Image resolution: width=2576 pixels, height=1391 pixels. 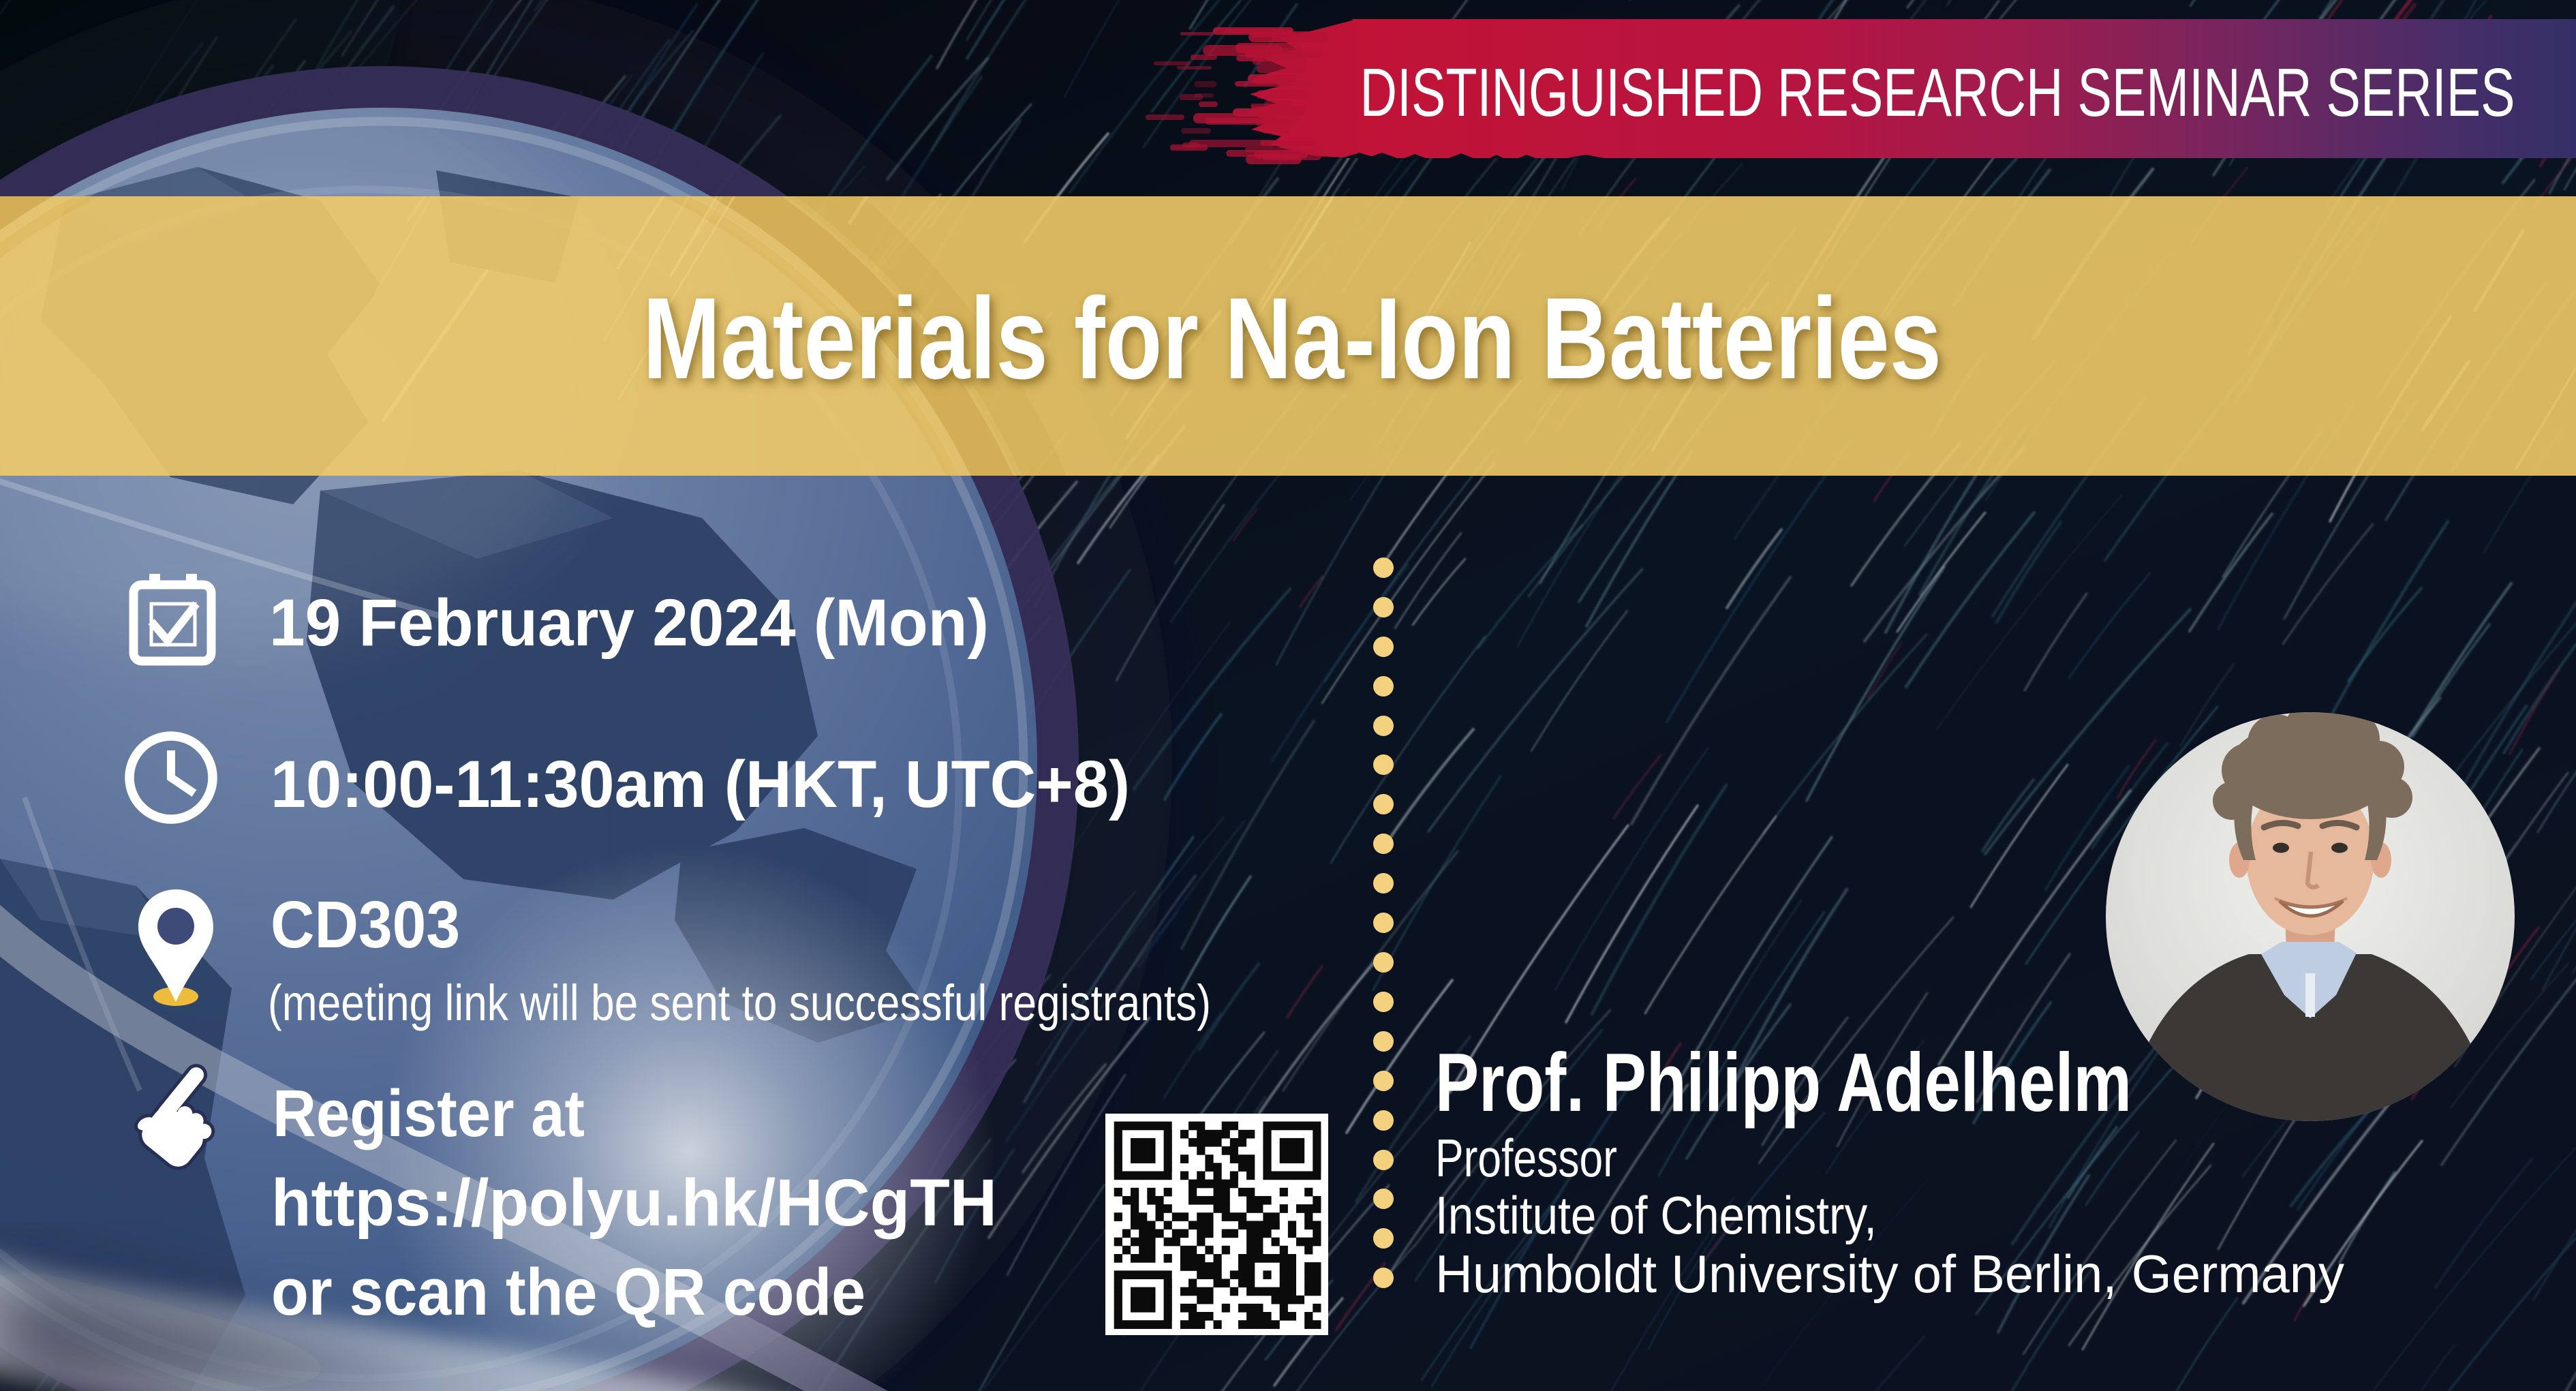 What do you see at coordinates (1656, 1215) in the screenshot?
I see `svg-text: Institute of Chemistry,` at bounding box center [1656, 1215].